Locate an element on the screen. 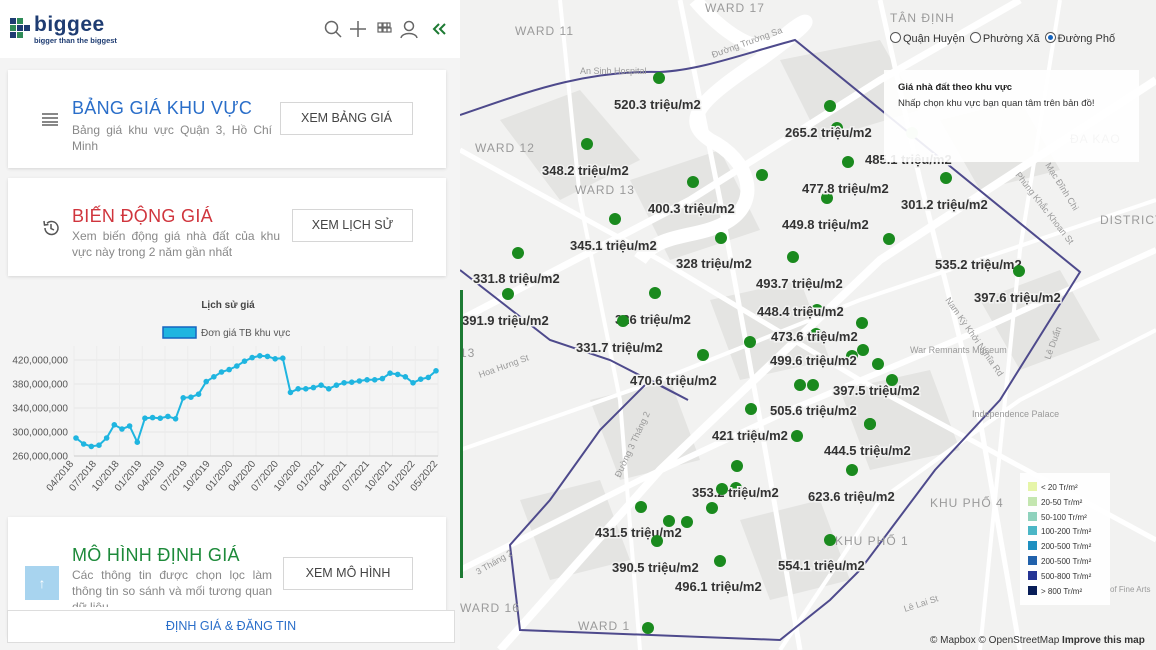 This screenshot has width=1156, height=650. view-history-button: XEM LỊCH SỬ is located at coordinates (352, 225).